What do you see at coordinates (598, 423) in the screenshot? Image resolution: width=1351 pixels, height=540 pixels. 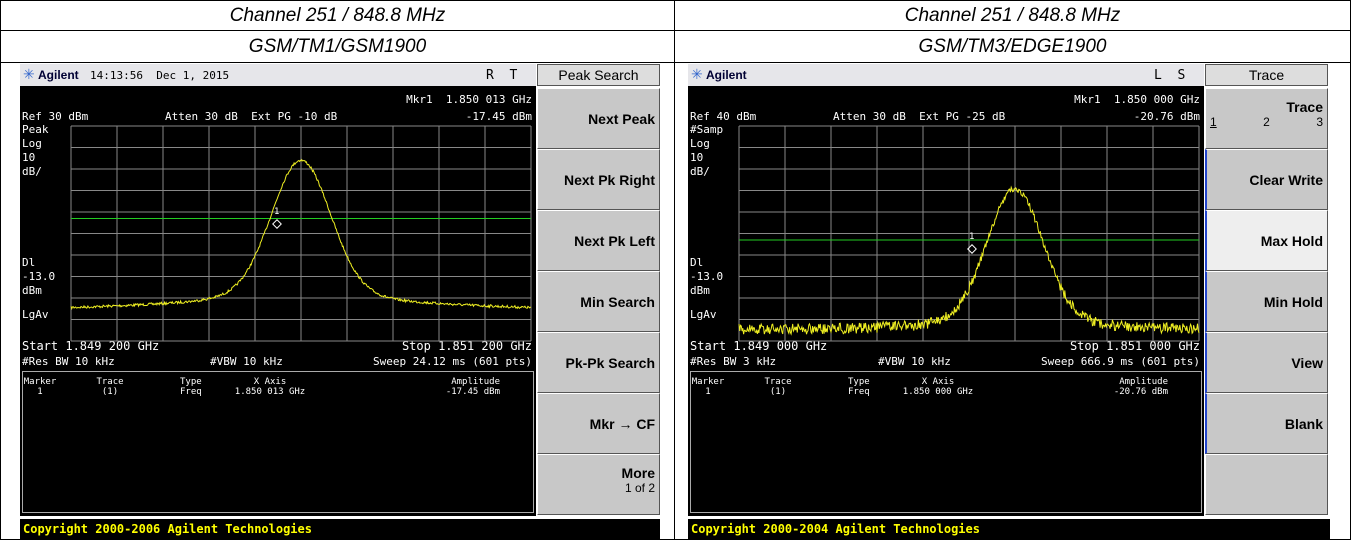 I see `softkey: Mkr → CF` at bounding box center [598, 423].